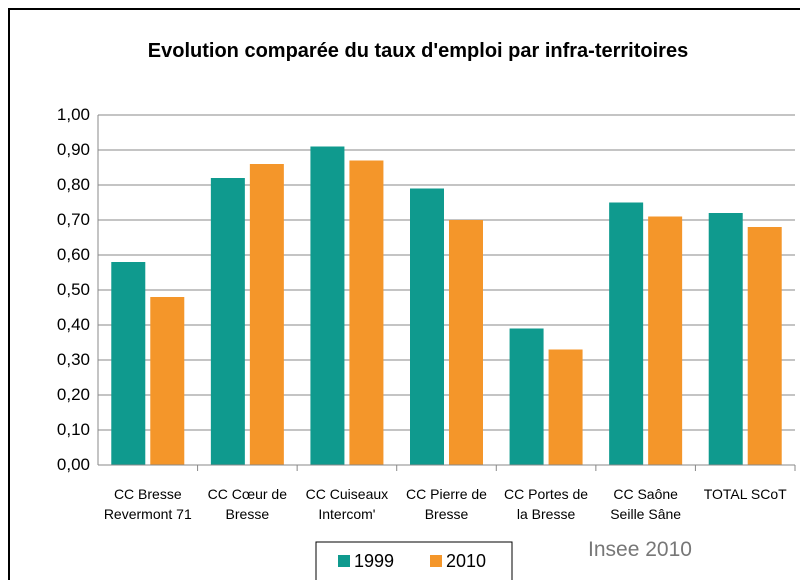 The image size is (800, 580). Describe the element at coordinates (374, 561) in the screenshot. I see `legend-label: 1999` at that location.